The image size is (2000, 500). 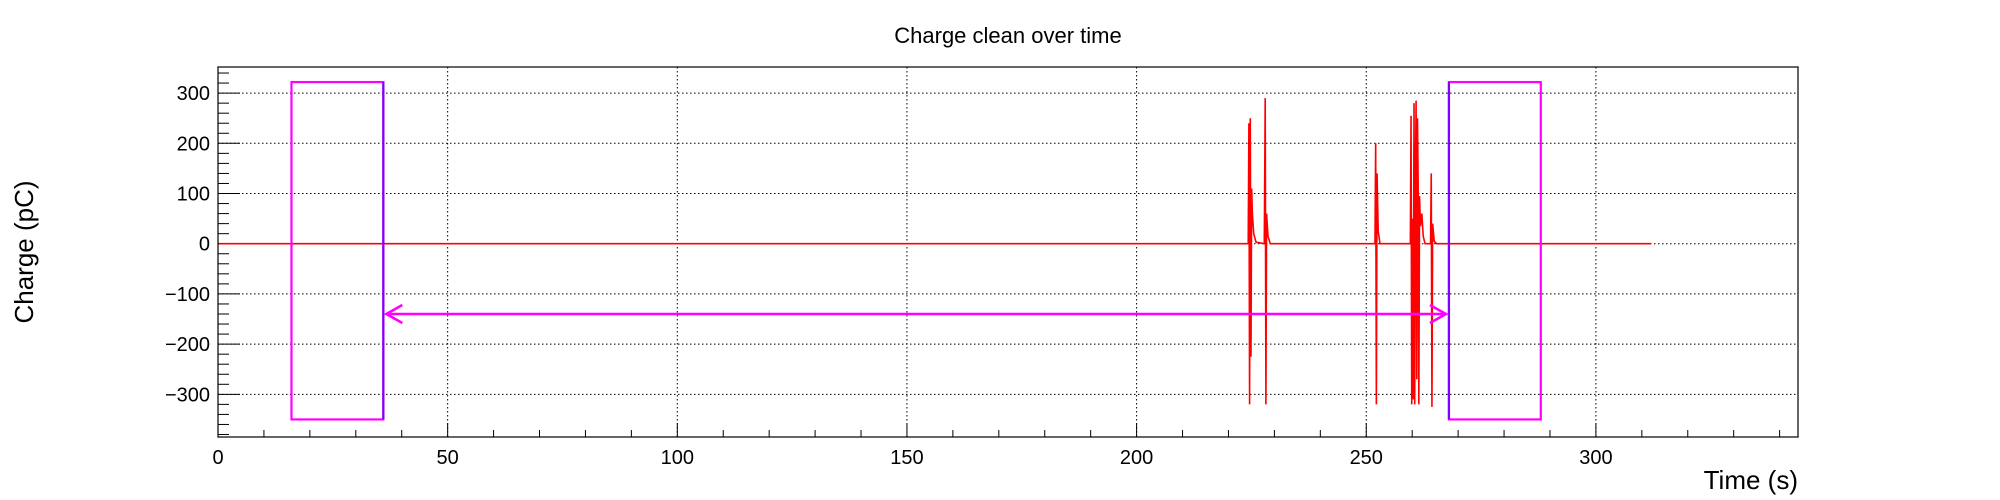 What do you see at coordinates (1751, 480) in the screenshot?
I see `x-axis-label: Time (s)` at bounding box center [1751, 480].